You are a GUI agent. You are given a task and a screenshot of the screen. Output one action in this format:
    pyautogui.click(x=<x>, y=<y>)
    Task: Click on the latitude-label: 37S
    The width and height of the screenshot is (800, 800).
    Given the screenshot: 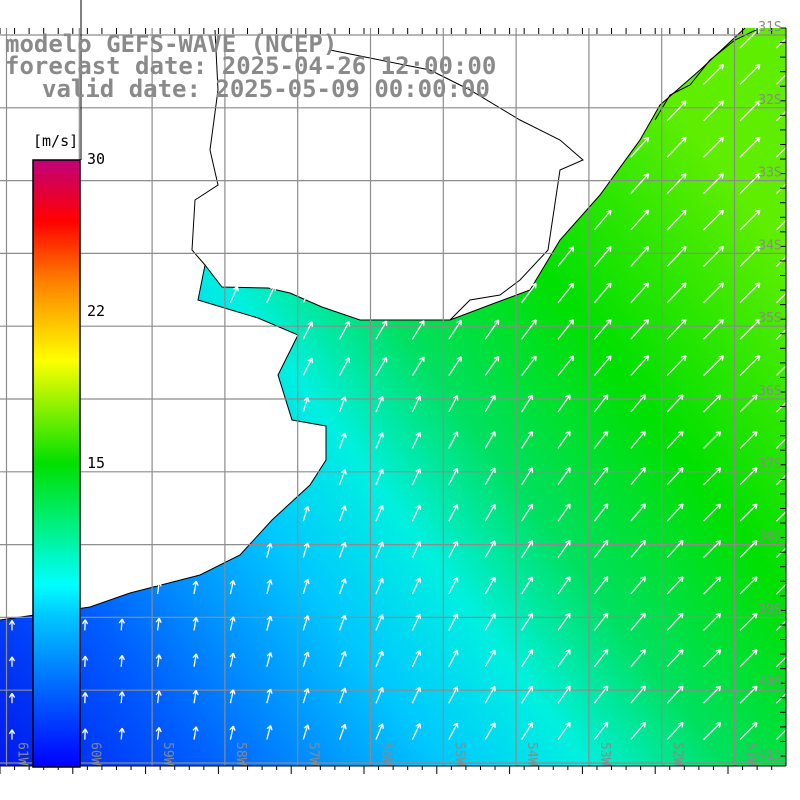 What is the action you would take?
    pyautogui.click(x=769, y=464)
    